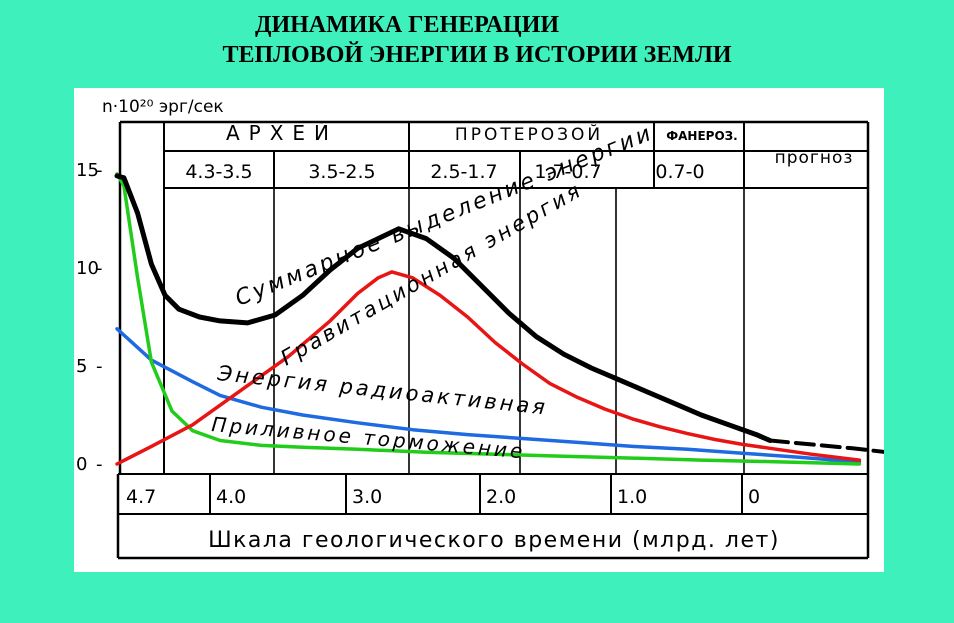 The width and height of the screenshot is (954, 623). What do you see at coordinates (141, 497) in the screenshot?
I see `x-tick-label-0: 4.7` at bounding box center [141, 497].